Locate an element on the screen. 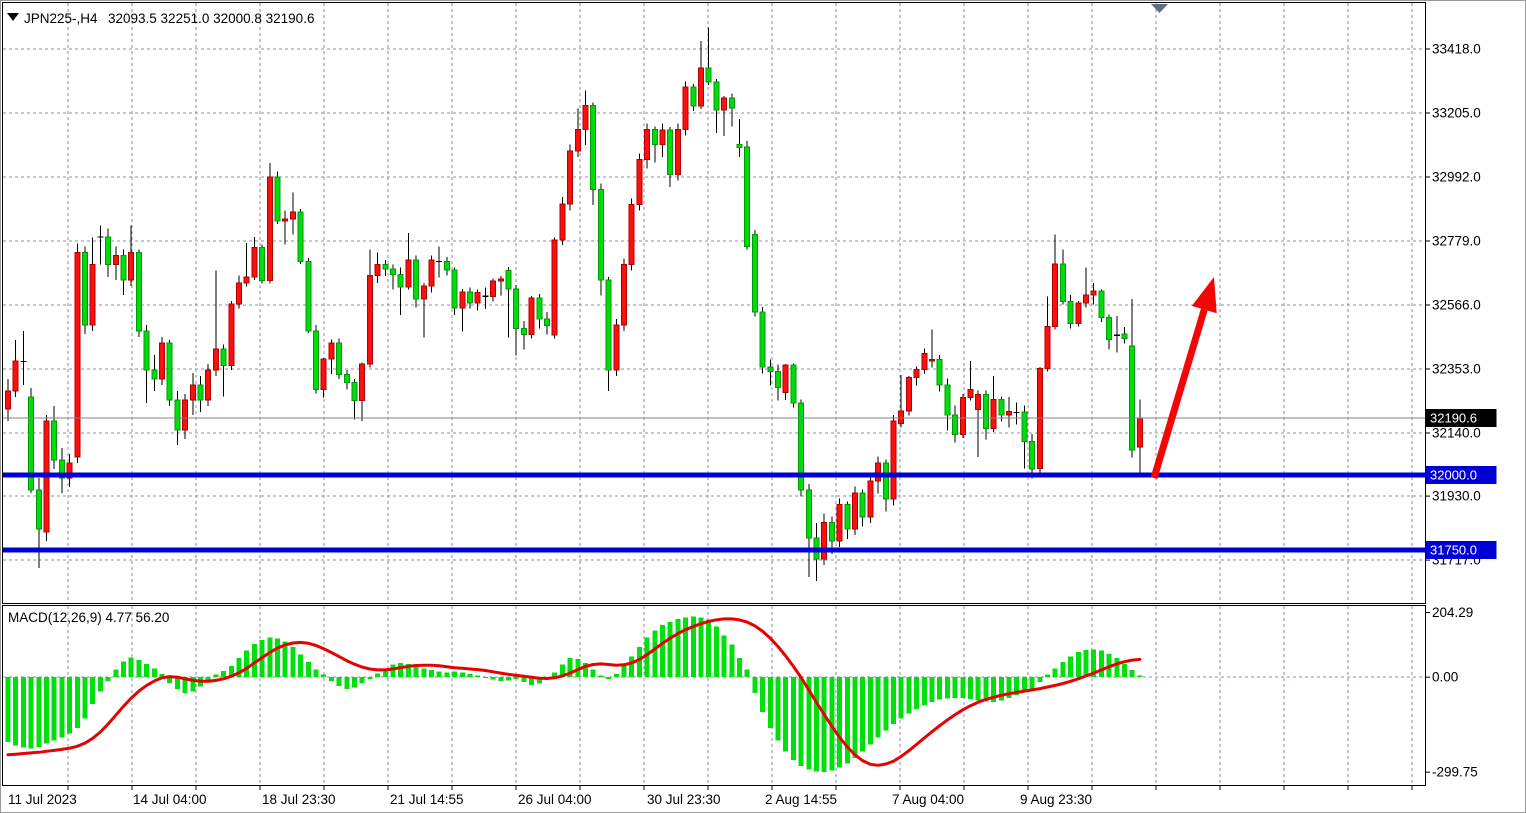 Image resolution: width=1526 pixels, height=813 pixels. price-tags: 32000.0 31750.0 32190.6 is located at coordinates (1461, 484).